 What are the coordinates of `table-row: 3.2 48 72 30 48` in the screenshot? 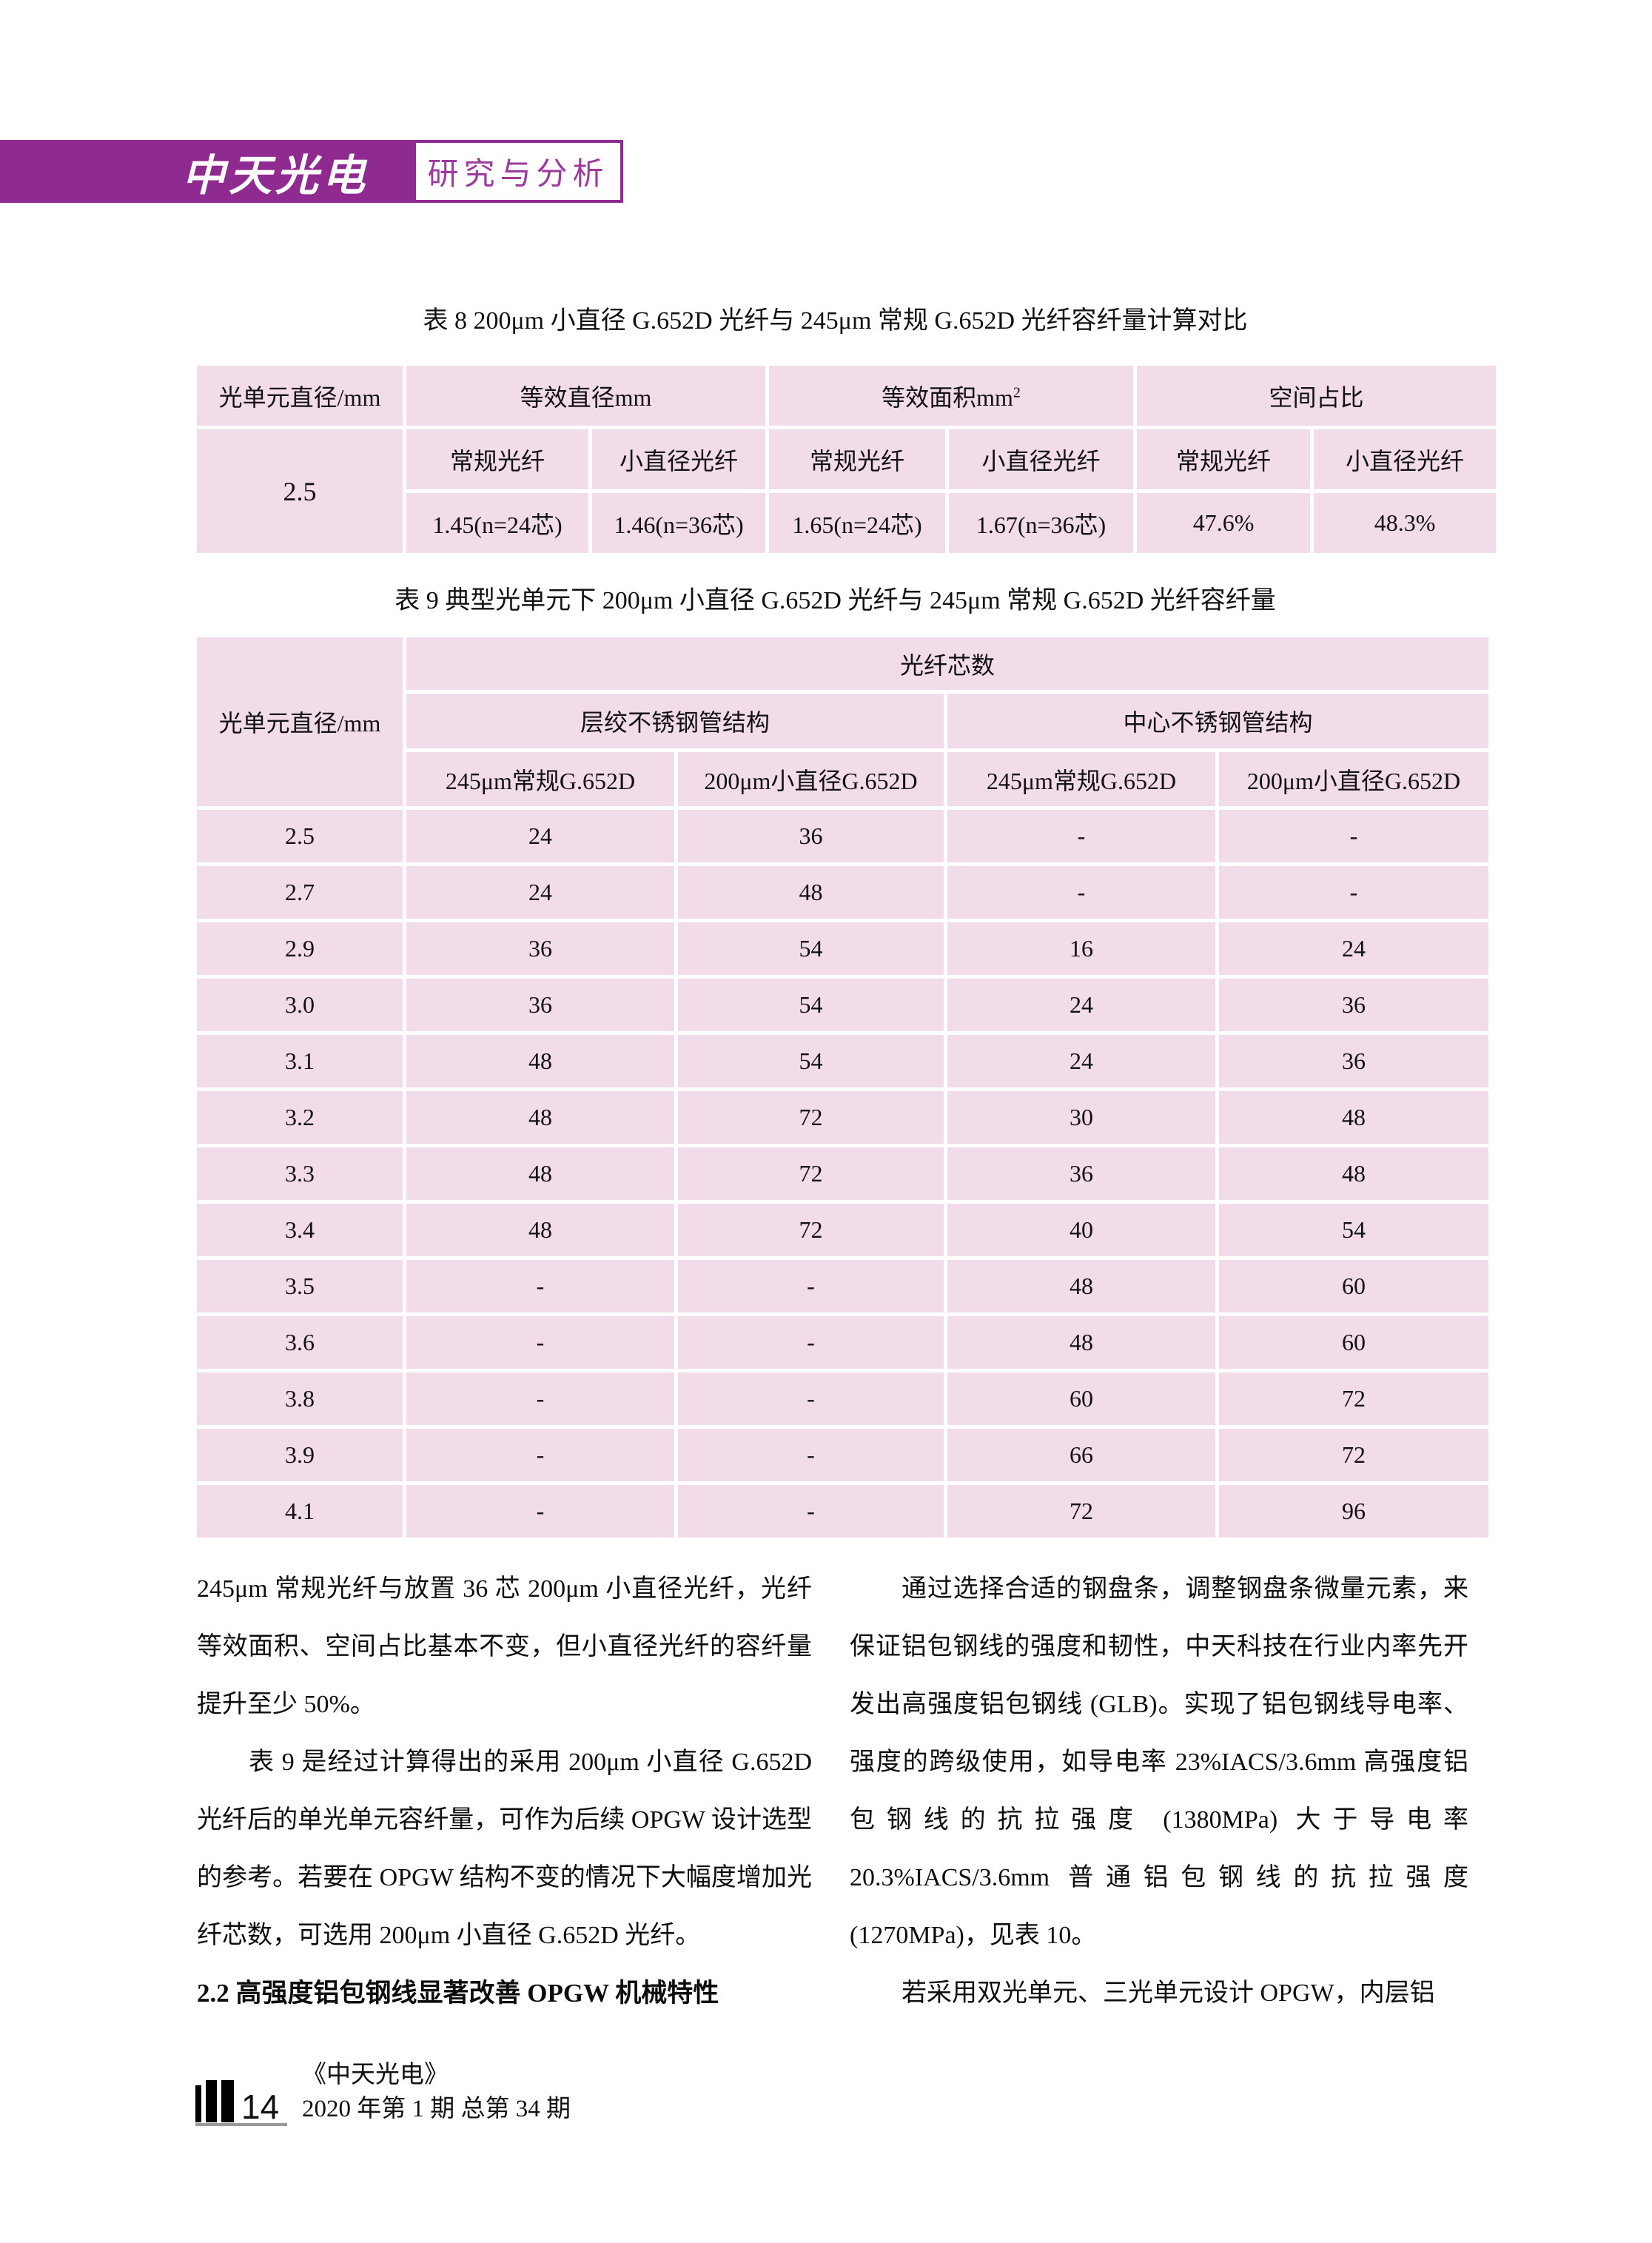 It's located at (843, 1117).